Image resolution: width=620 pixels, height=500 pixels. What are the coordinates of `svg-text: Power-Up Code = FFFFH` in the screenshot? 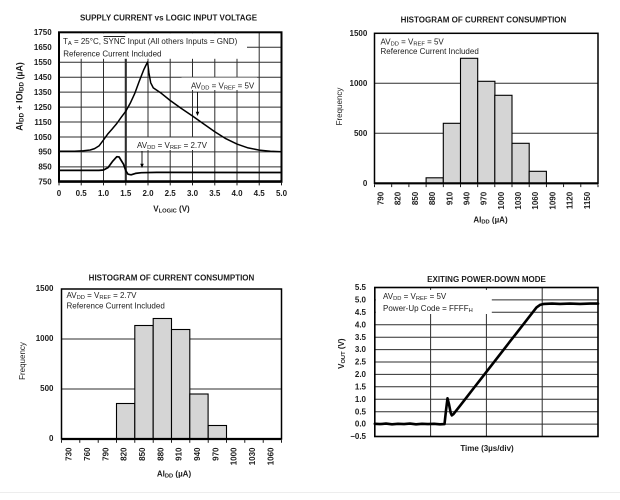 It's located at (428, 309).